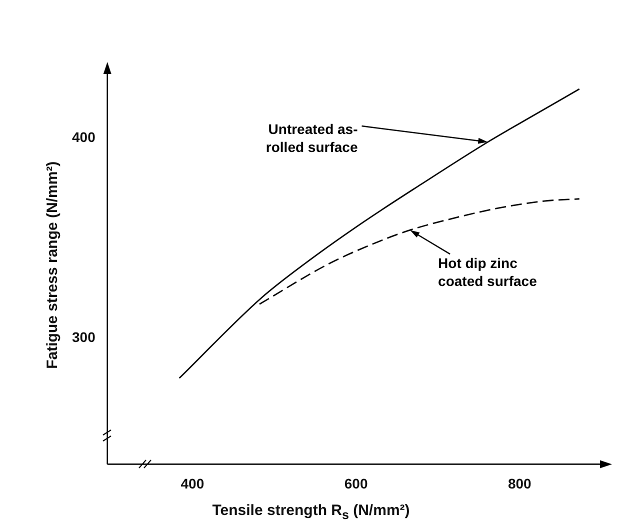  What do you see at coordinates (84, 336) in the screenshot?
I see `y-tick-label: 300` at bounding box center [84, 336].